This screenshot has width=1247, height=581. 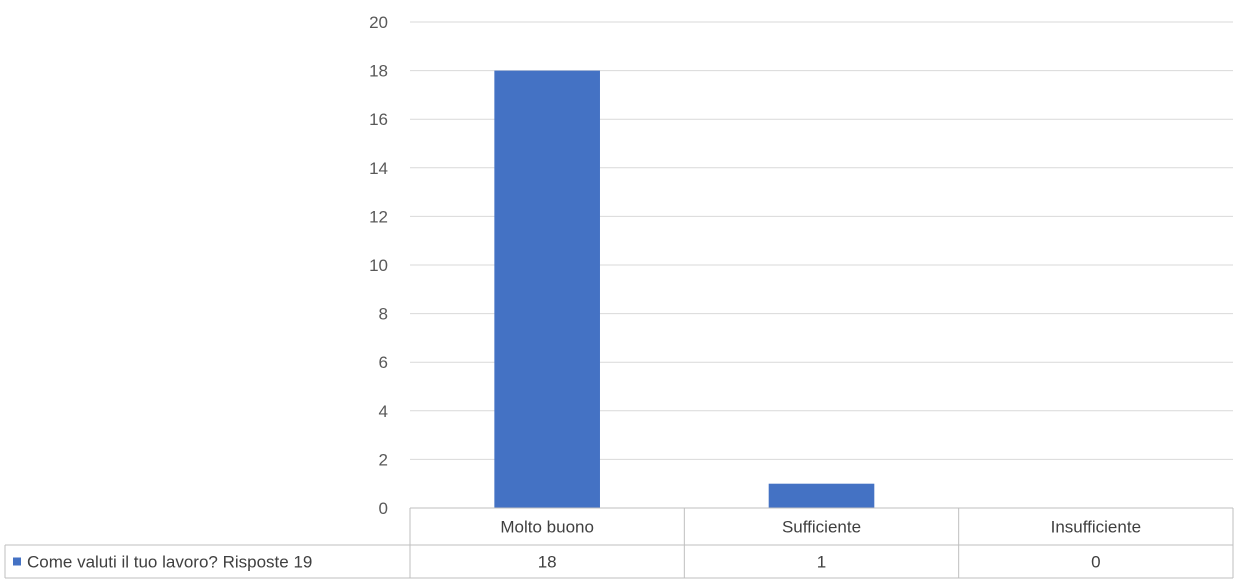 What do you see at coordinates (378, 119) in the screenshot?
I see `y-tick-label: 16` at bounding box center [378, 119].